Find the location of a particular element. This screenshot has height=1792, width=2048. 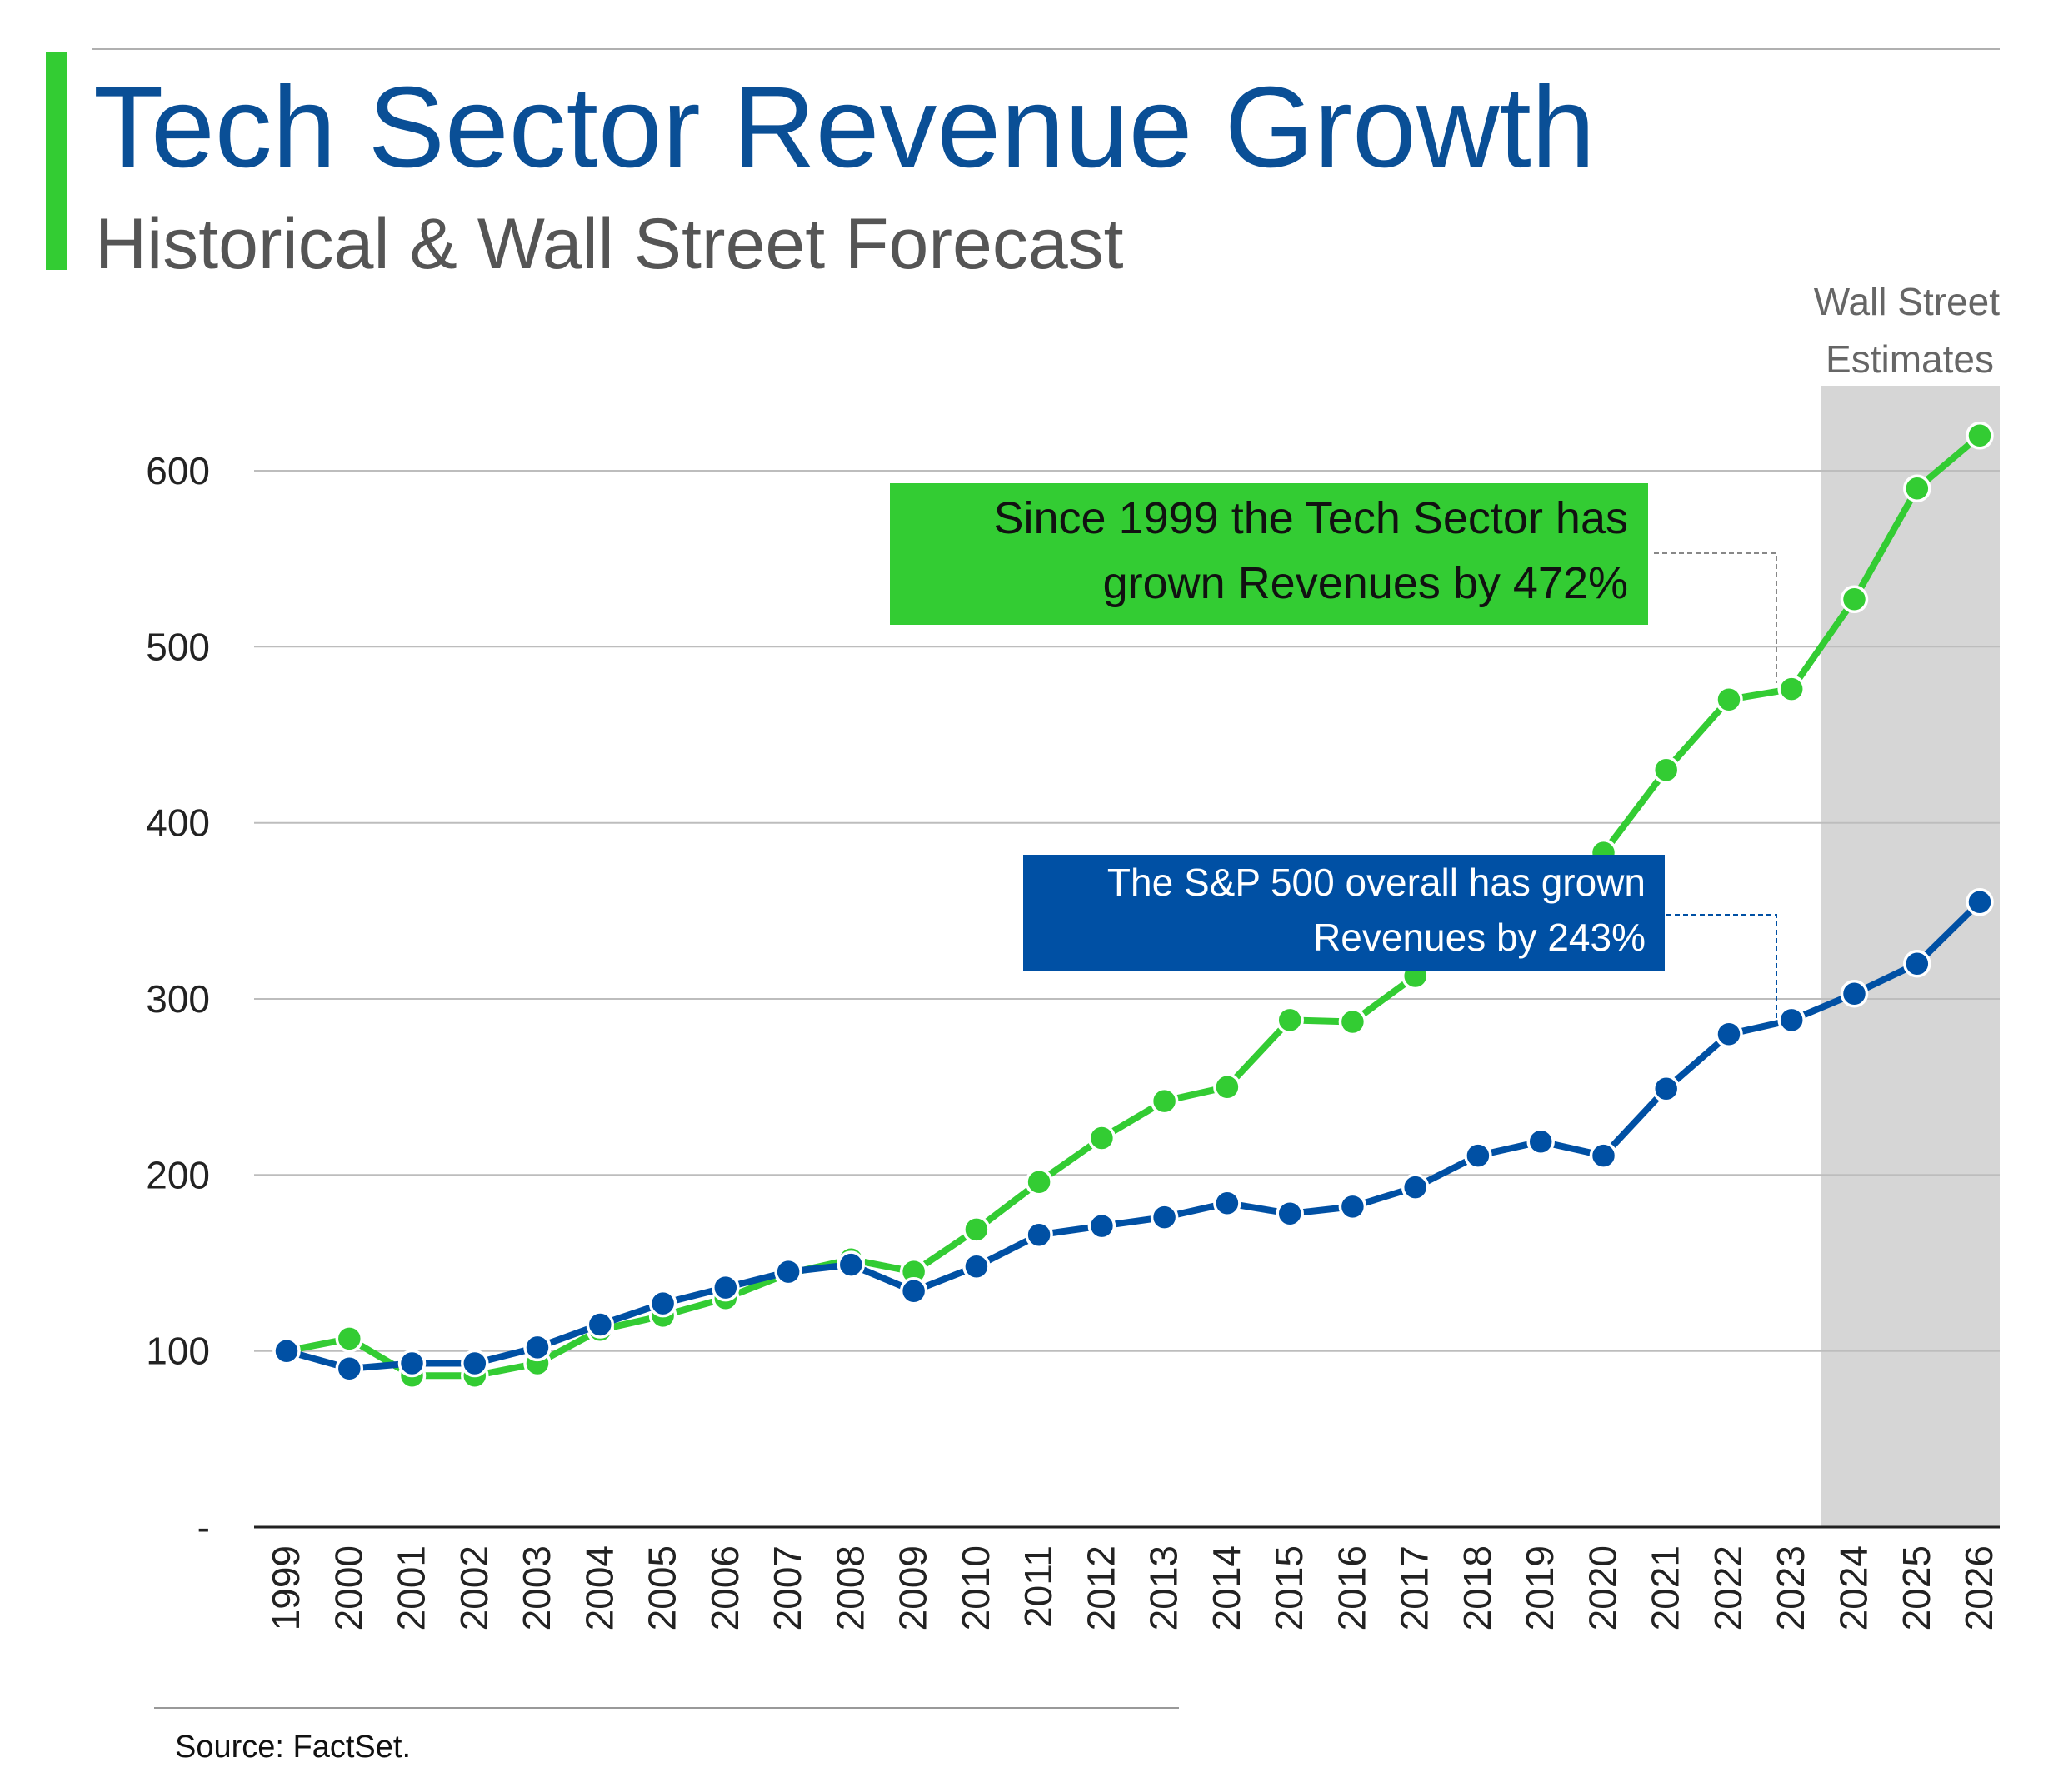

tech-annotation-line2: grown Revenues by 472% is located at coordinates (1365, 583).